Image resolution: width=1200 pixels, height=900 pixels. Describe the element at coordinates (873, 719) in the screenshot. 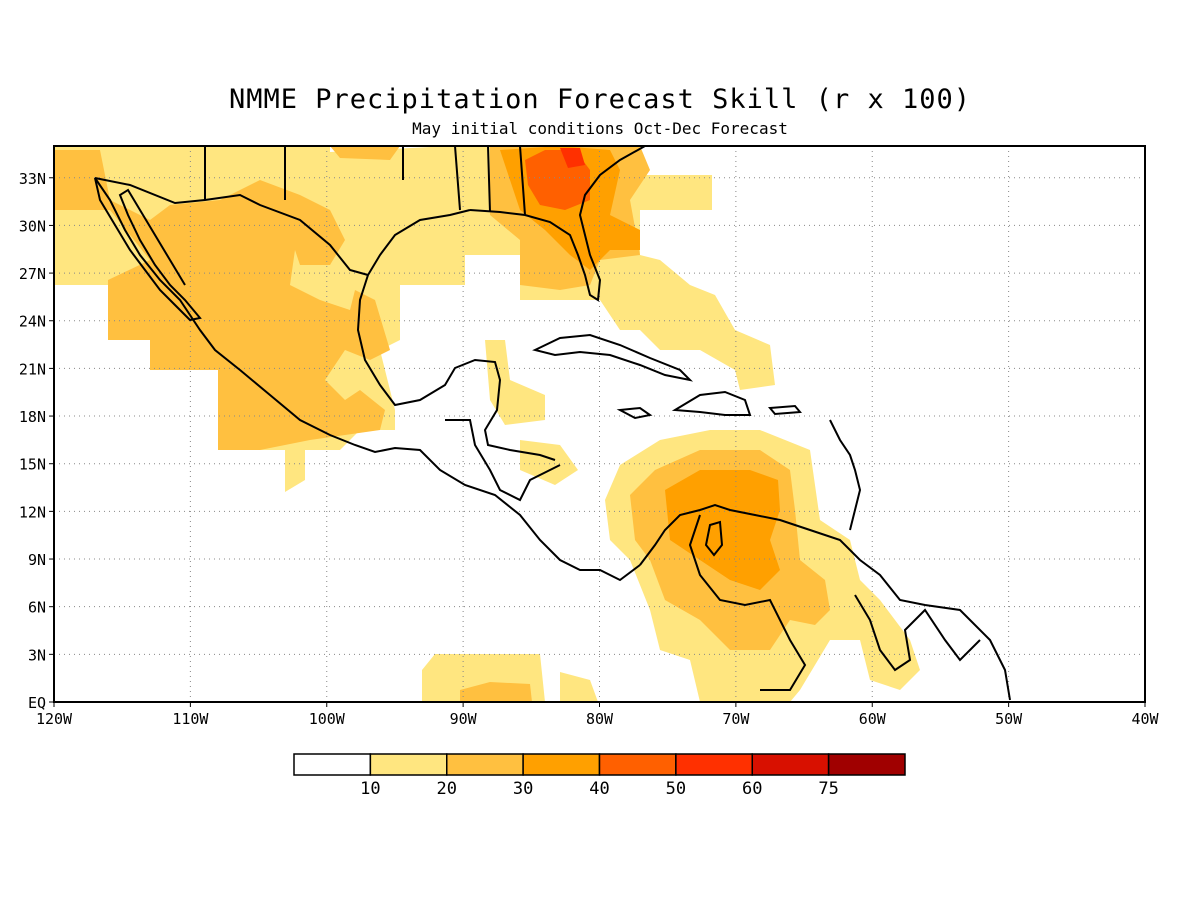

I see `lon-tick-label: 60W` at that location.